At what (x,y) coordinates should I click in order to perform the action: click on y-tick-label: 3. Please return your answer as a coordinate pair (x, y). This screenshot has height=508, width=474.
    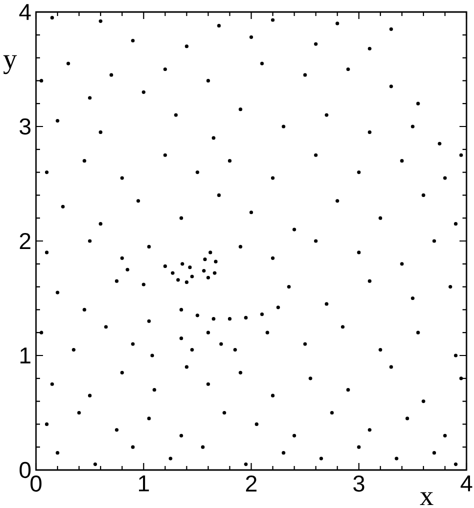
    Looking at the image, I should click on (25, 126).